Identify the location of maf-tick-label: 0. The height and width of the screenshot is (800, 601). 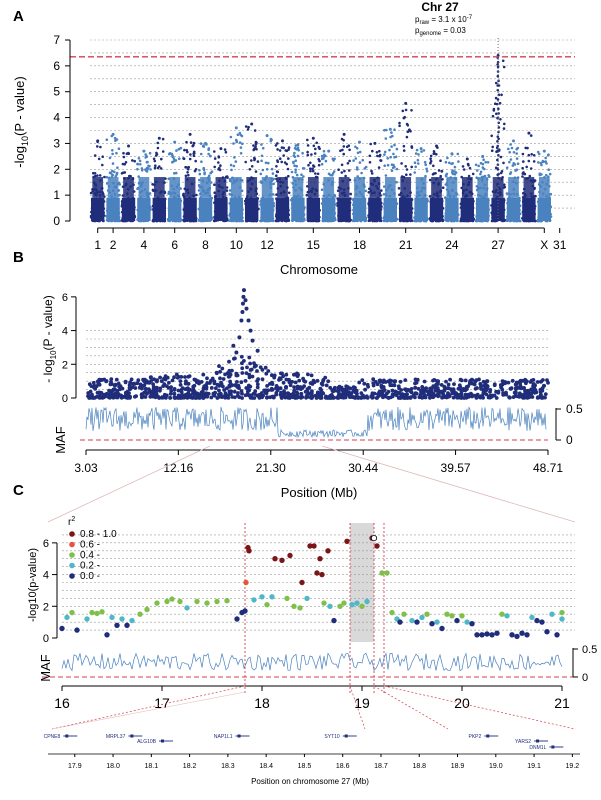
(569, 440).